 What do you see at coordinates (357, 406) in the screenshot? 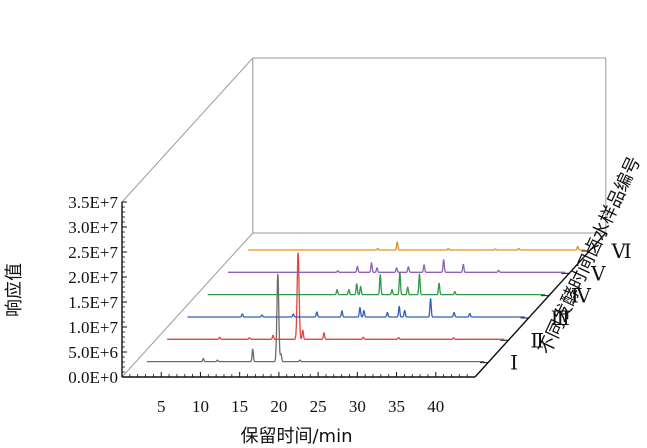
I see `x-tick-label: 30` at bounding box center [357, 406].